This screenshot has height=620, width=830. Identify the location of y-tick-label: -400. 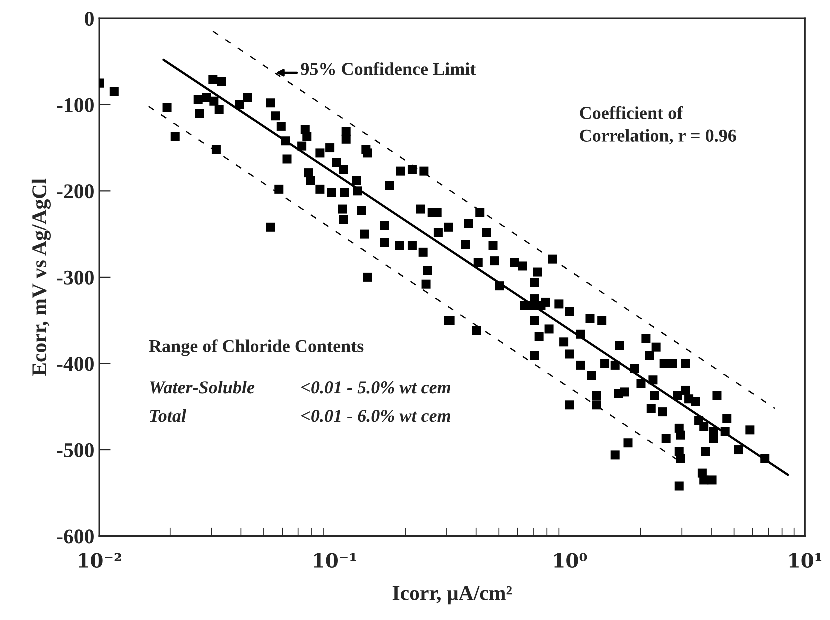
(75, 364).